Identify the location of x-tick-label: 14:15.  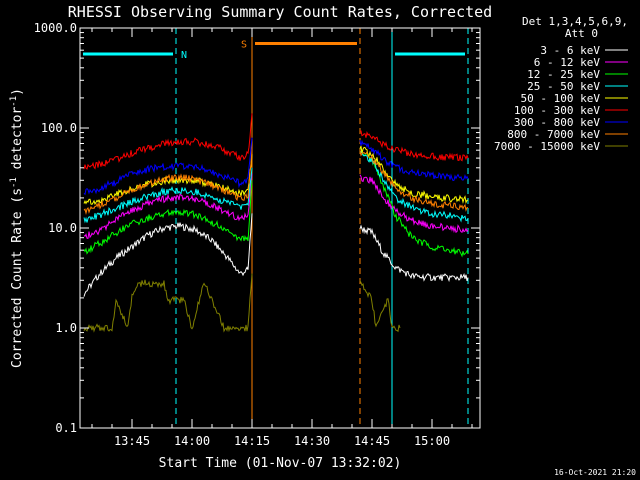
(252, 441).